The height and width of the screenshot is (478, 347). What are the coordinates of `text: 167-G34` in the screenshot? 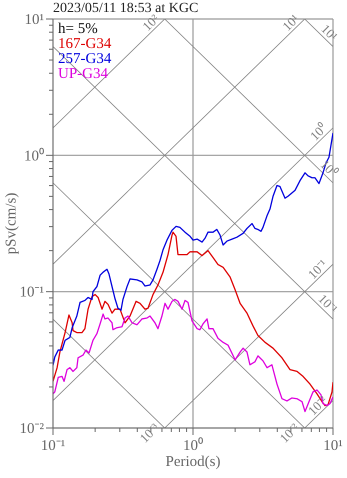 It's located at (85, 44).